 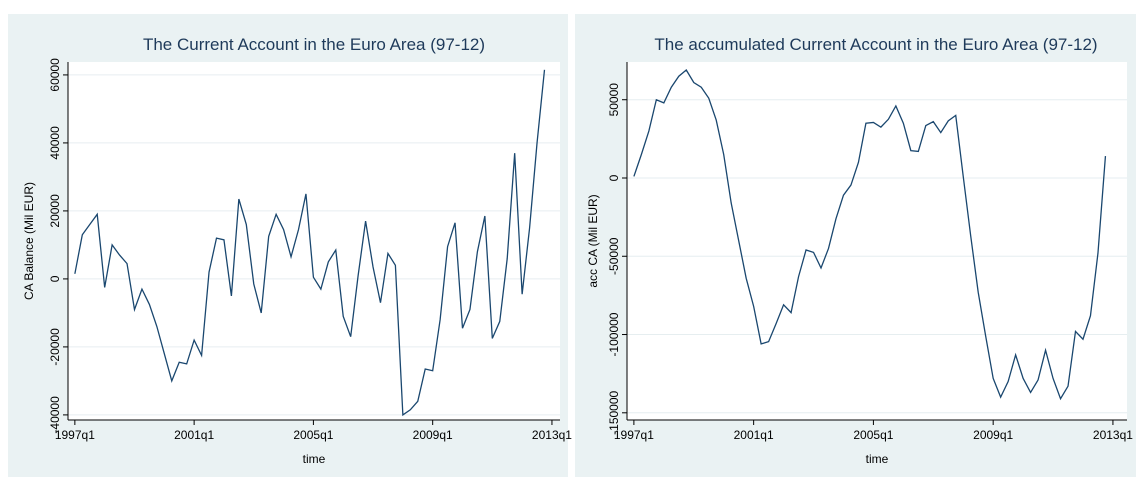 I want to click on y-tick-label: 60000, so click(x=55, y=75).